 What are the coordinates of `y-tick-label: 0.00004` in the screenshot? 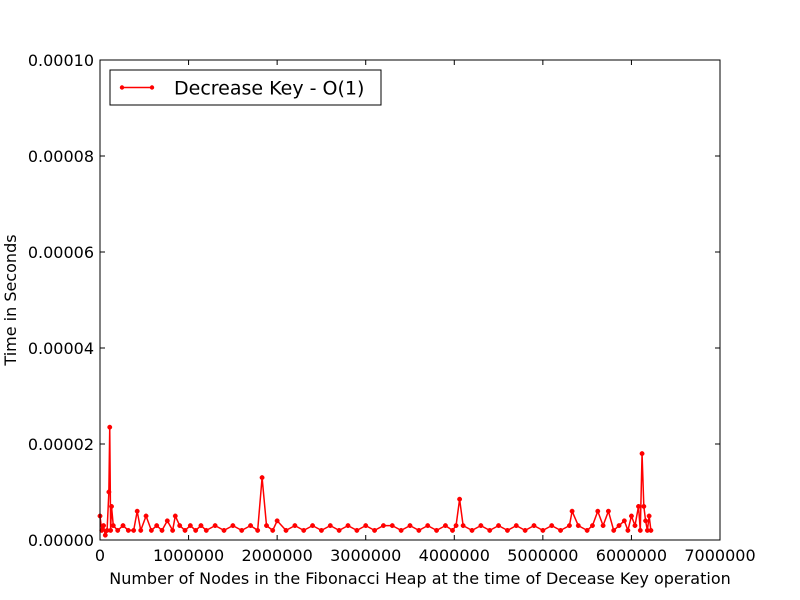 It's located at (61, 348).